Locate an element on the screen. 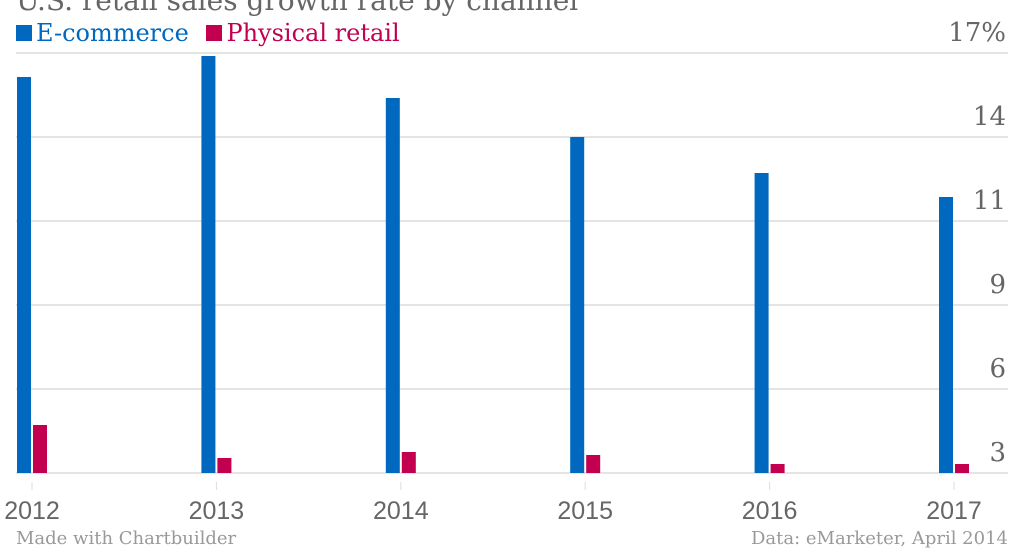 This screenshot has height=549, width=1024. legend-item-ecommerce: E-commerce is located at coordinates (102, 33).